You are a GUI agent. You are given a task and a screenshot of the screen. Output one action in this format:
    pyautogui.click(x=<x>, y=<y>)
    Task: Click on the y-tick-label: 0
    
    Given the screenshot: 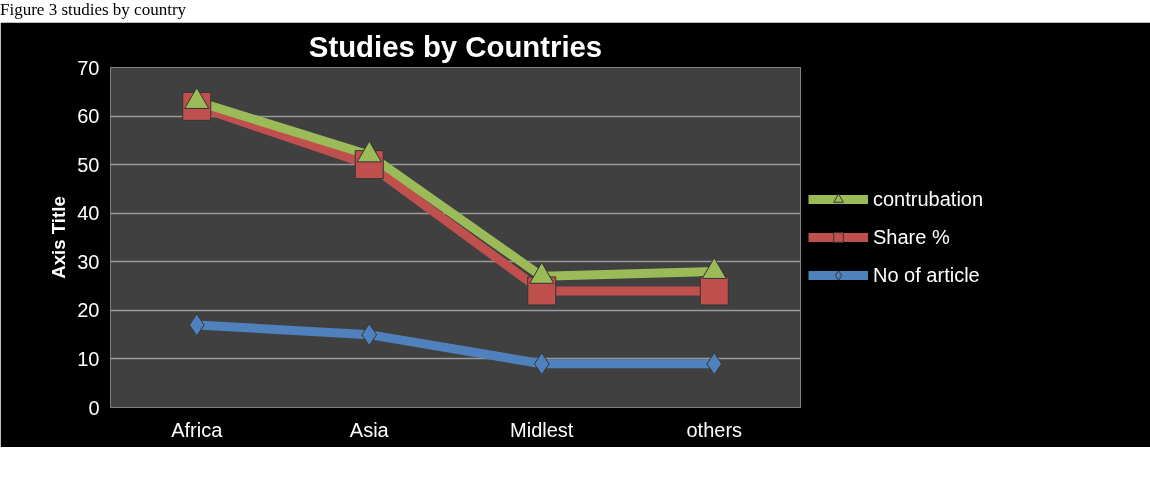 What is the action you would take?
    pyautogui.click(x=94, y=407)
    